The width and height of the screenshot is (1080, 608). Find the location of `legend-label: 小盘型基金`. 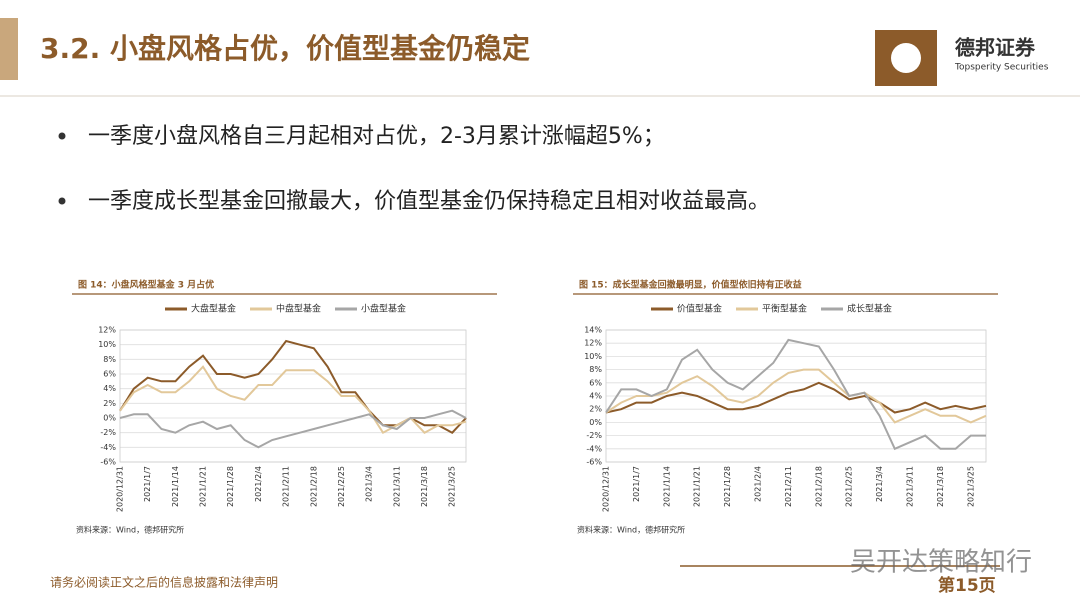

legend-label: 小盘型基金 is located at coordinates (383, 309).